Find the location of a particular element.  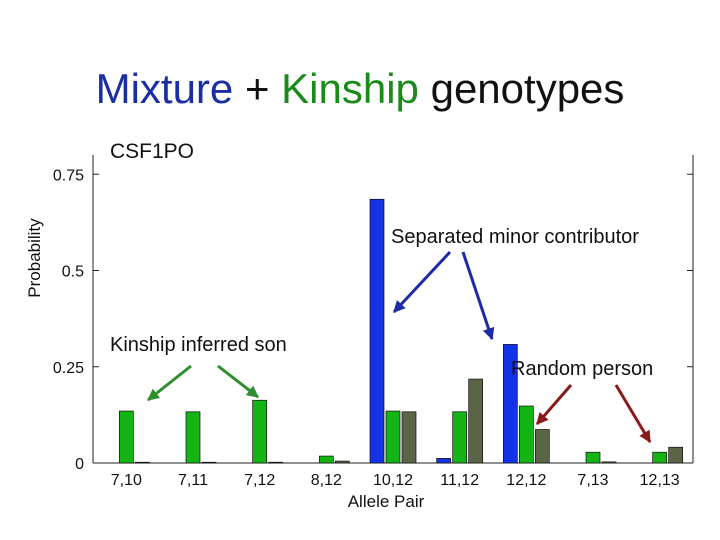

title-kinship: Kinship is located at coordinates (350, 88).